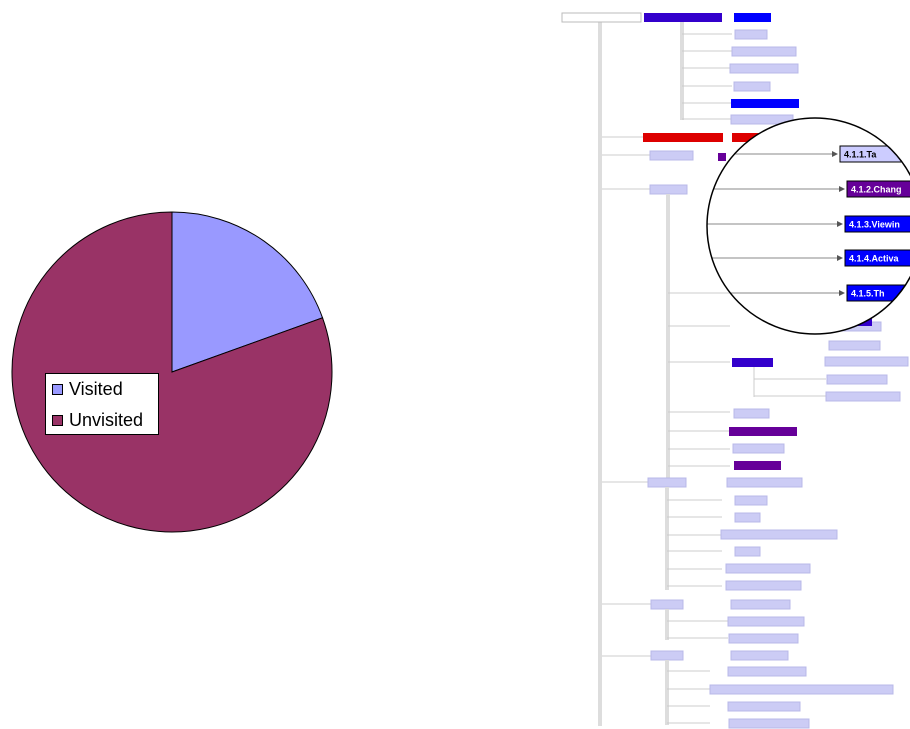  What do you see at coordinates (868, 294) in the screenshot?
I see `magnifier-node-label: 4.1.5.Th` at bounding box center [868, 294].